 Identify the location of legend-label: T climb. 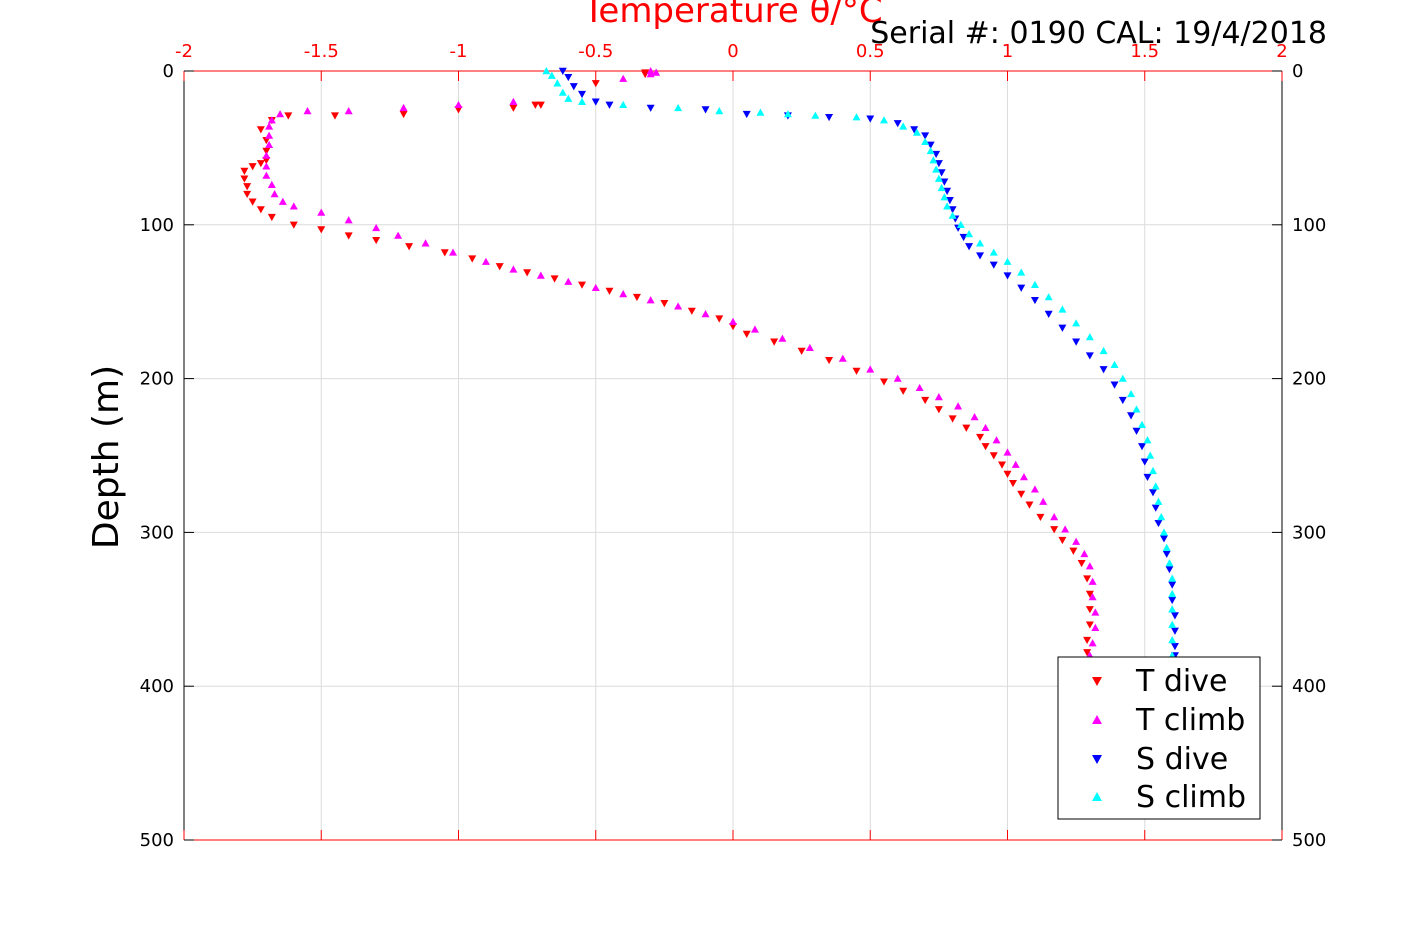
(1190, 720).